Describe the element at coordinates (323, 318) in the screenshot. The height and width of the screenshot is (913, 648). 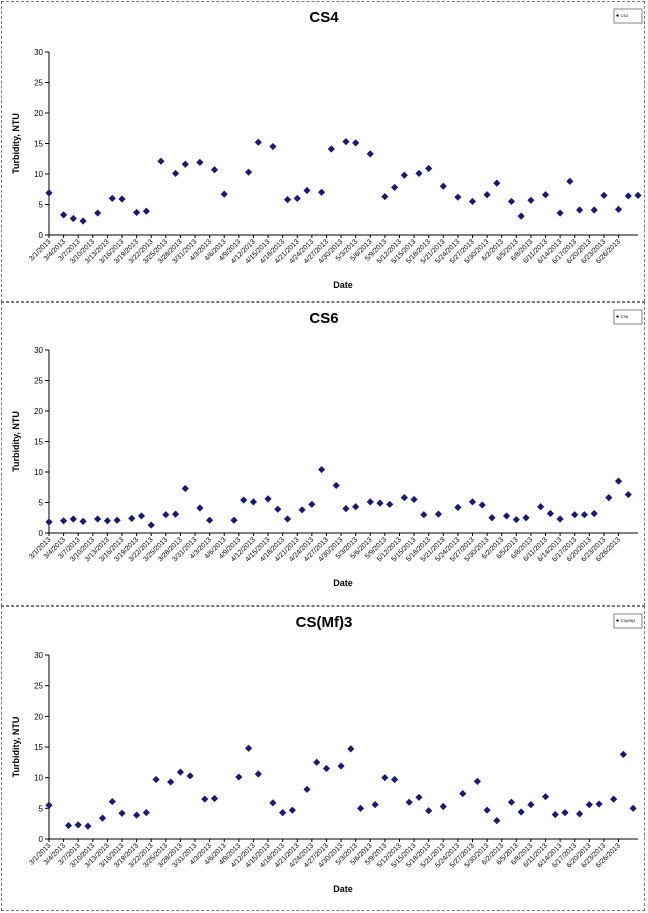
I see `chart-title: CS6` at that location.